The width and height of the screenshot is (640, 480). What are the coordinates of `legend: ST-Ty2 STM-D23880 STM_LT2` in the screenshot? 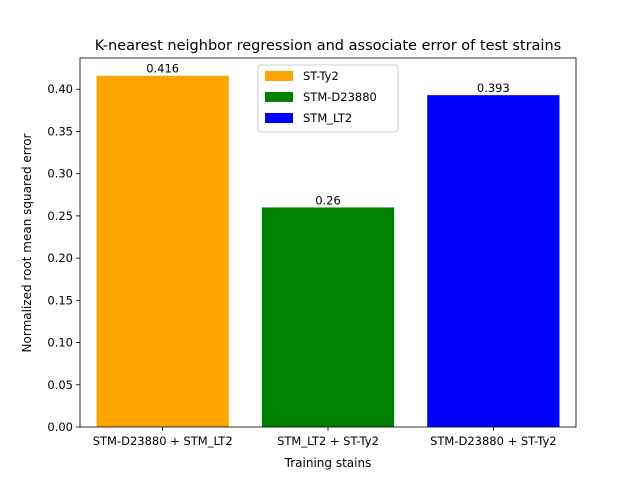 It's located at (328, 98).